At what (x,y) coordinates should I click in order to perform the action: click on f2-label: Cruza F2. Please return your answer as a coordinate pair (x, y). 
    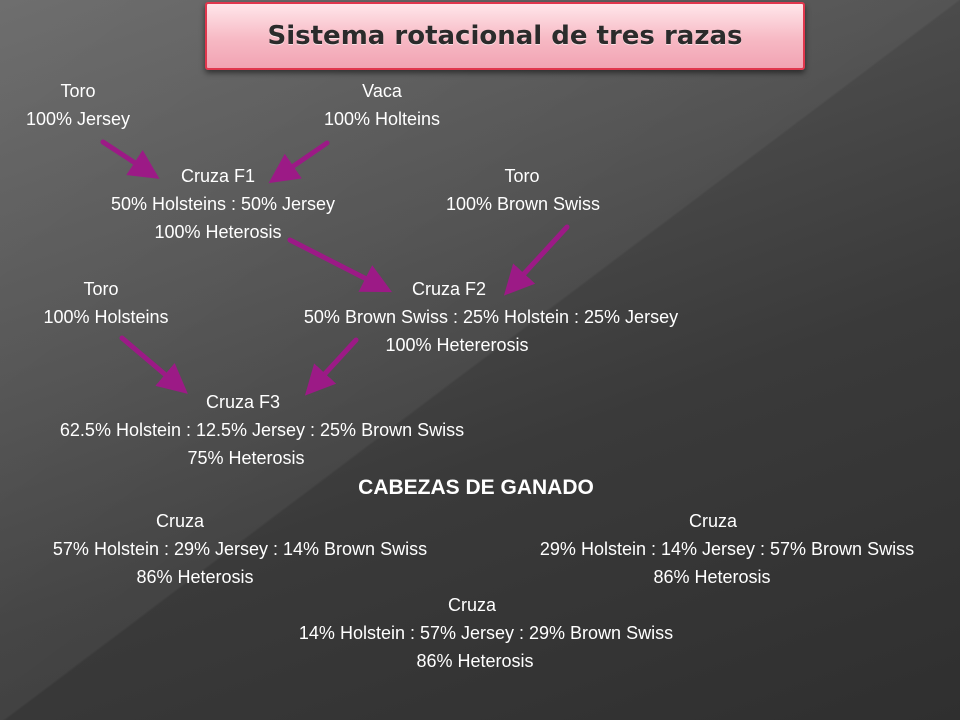
    Looking at the image, I should click on (449, 289).